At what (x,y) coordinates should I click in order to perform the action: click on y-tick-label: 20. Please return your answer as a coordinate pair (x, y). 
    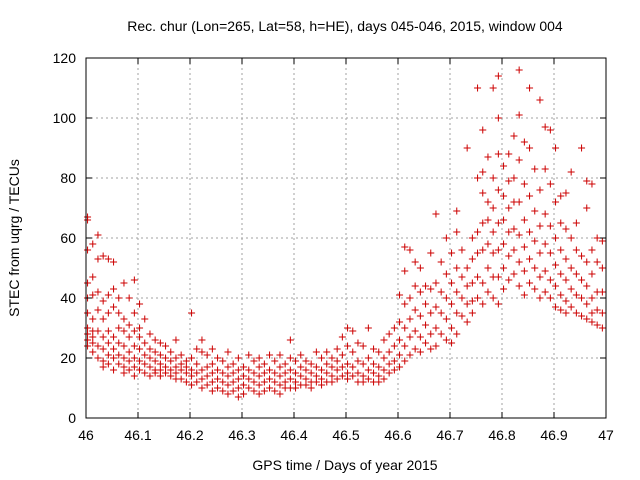
    Looking at the image, I should click on (68, 358).